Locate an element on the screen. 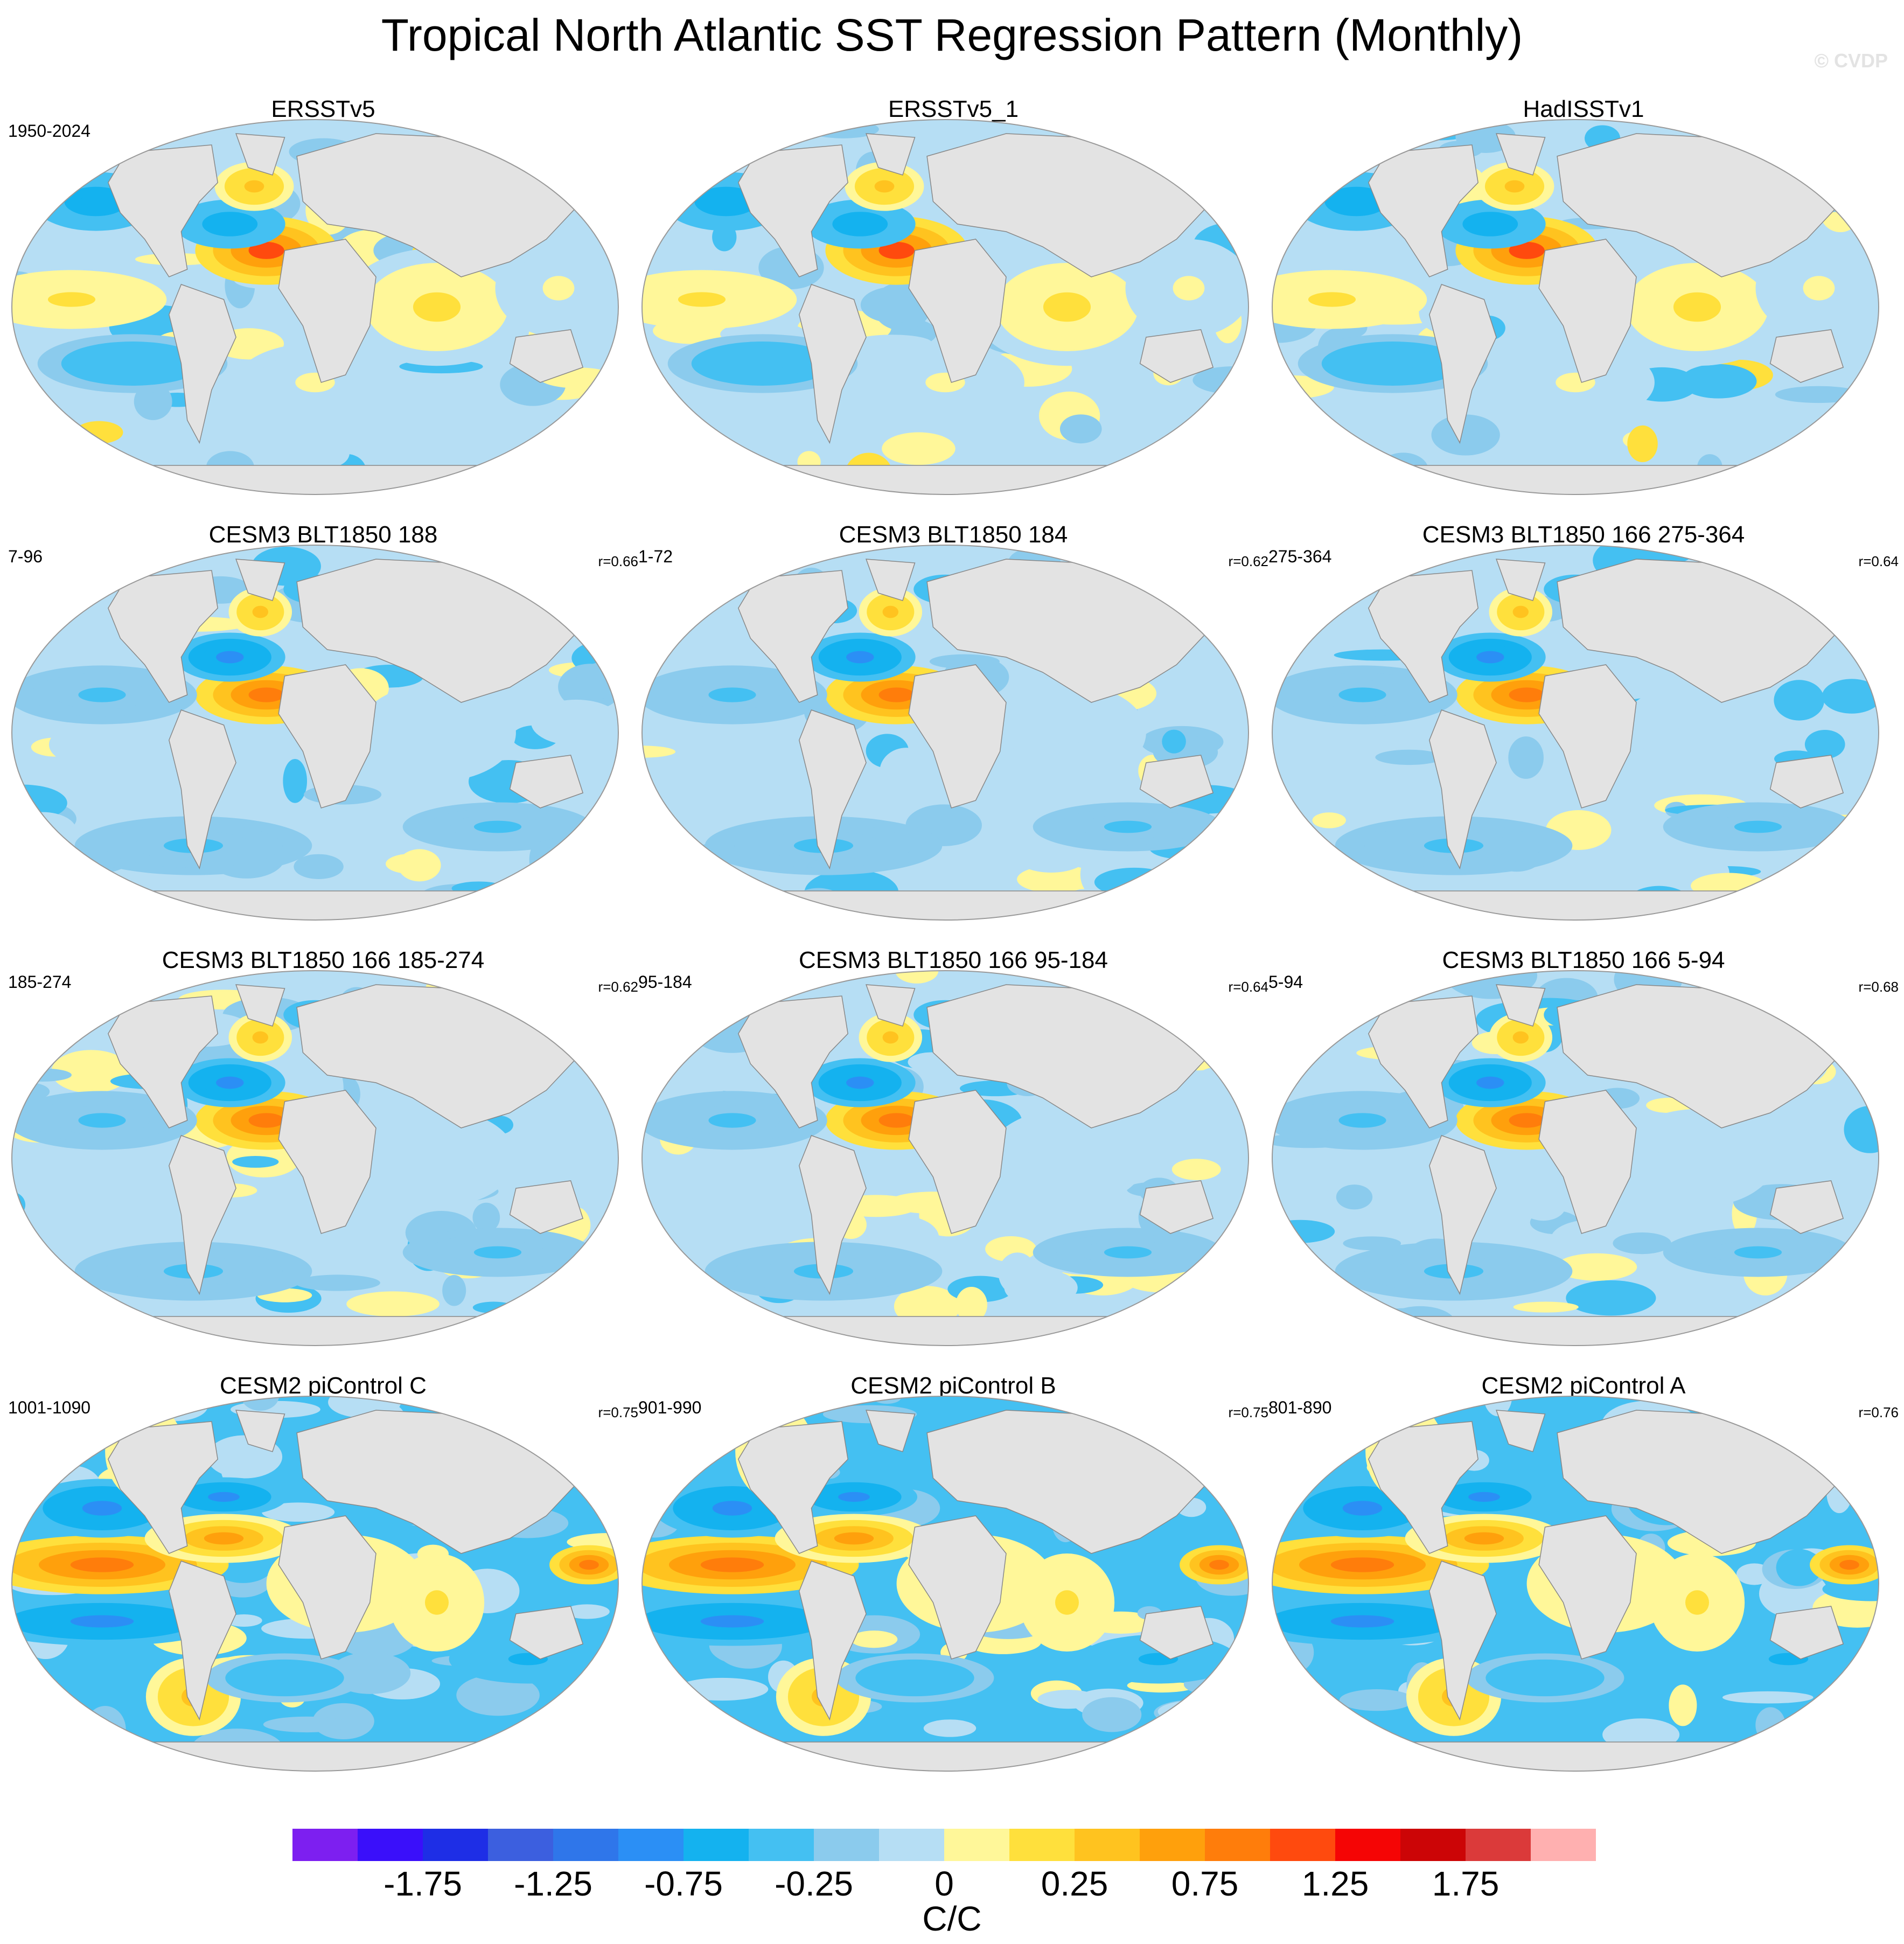  panel-title: CESM3 BLT1850 166 275-364 is located at coordinates (1584, 534).